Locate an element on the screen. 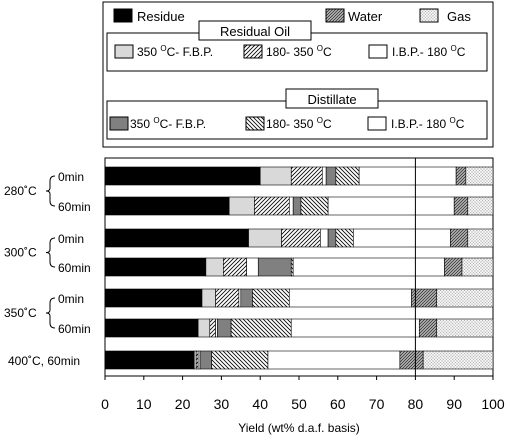 Image resolution: width=510 pixels, height=445 pixels. x-axis-ticks: 0 10 20 30 40 50 60 70 80 90 100 is located at coordinates (303, 394).